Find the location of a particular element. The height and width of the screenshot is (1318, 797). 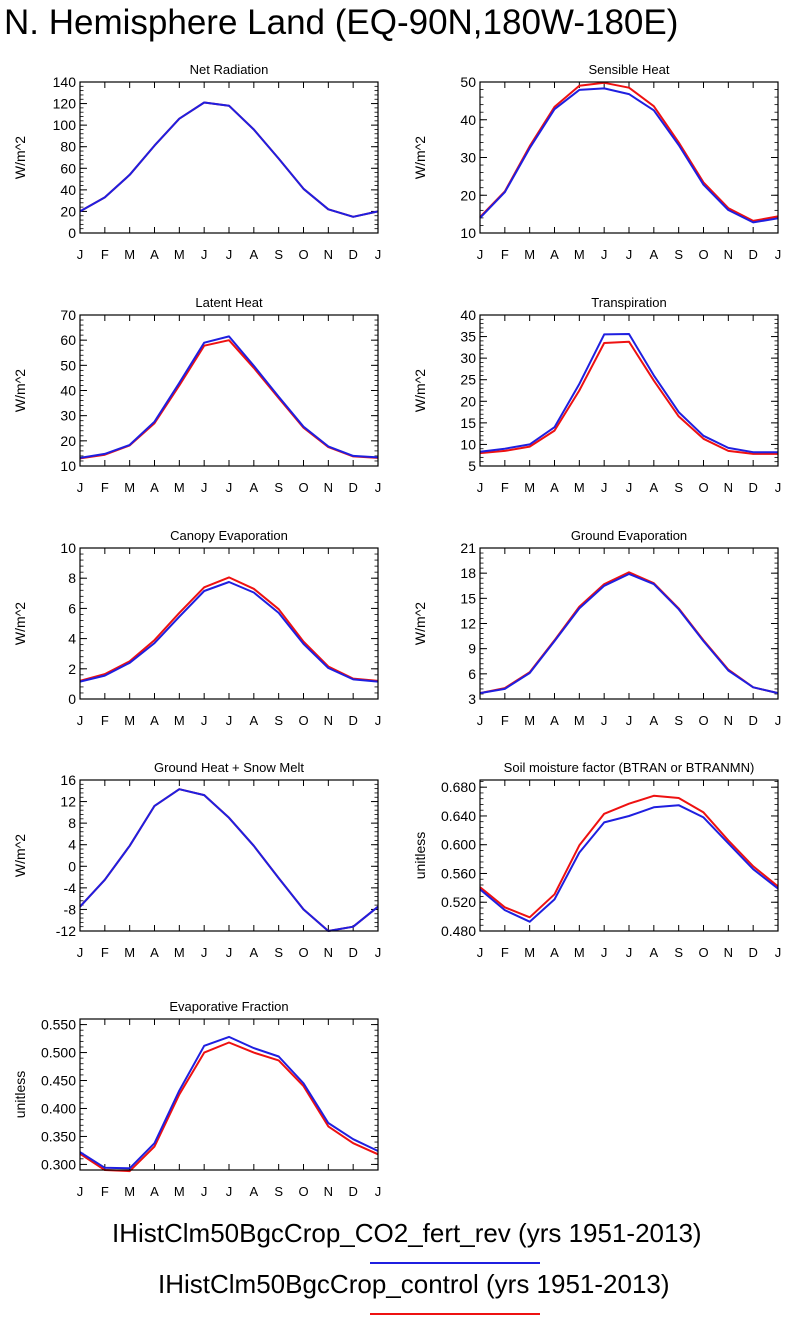

legend-line-fert-rev is located at coordinates (455, 1263).